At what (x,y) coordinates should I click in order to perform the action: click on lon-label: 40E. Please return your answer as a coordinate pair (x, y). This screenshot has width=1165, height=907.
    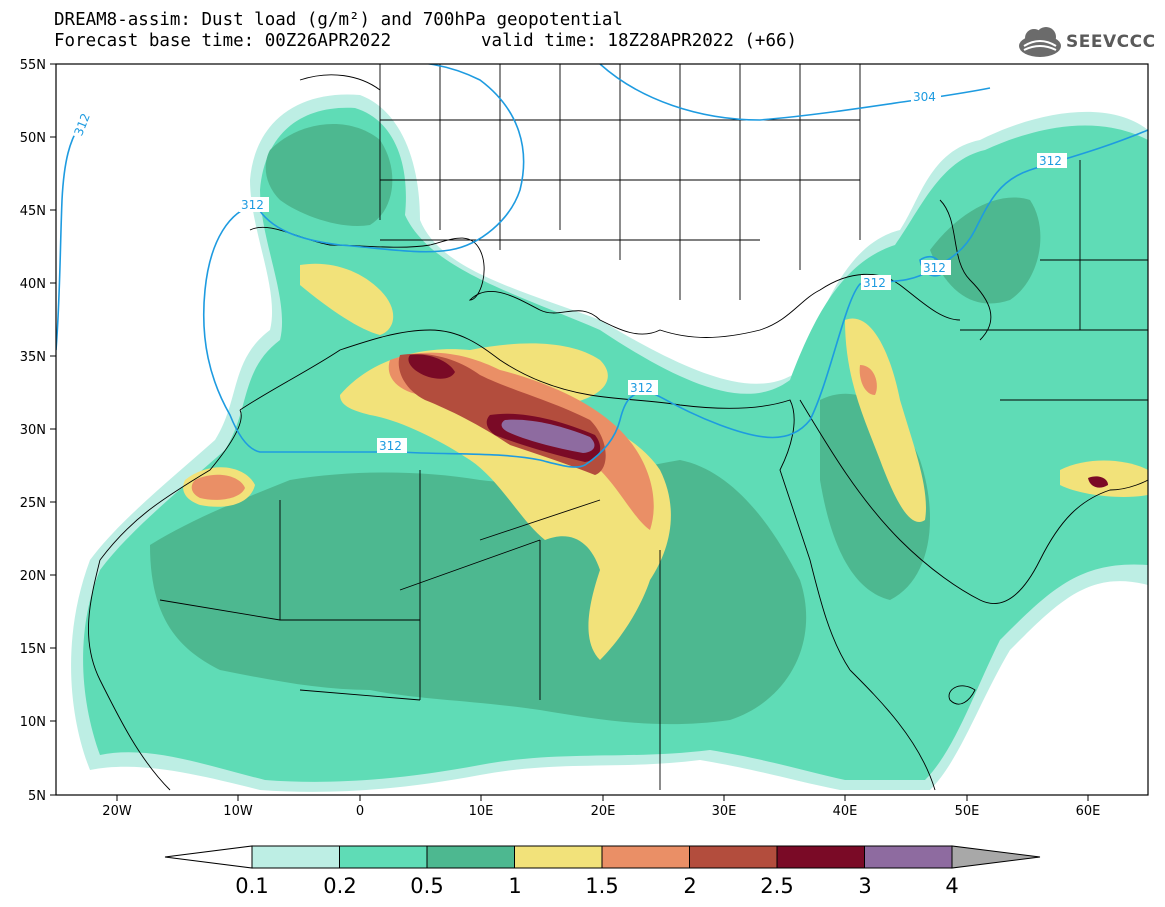
    Looking at the image, I should click on (845, 811).